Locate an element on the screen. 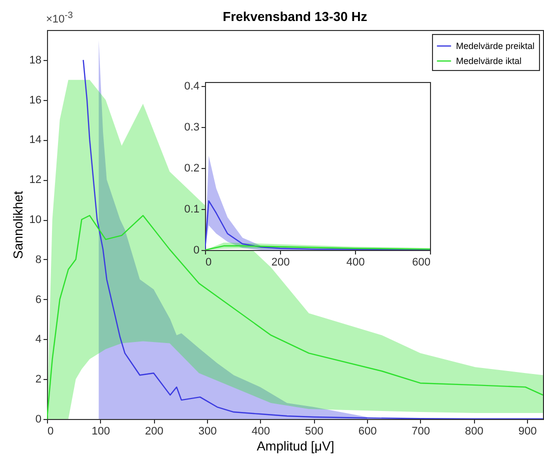 The image size is (544, 462). y-tick-label: 0.4 is located at coordinates (192, 86).